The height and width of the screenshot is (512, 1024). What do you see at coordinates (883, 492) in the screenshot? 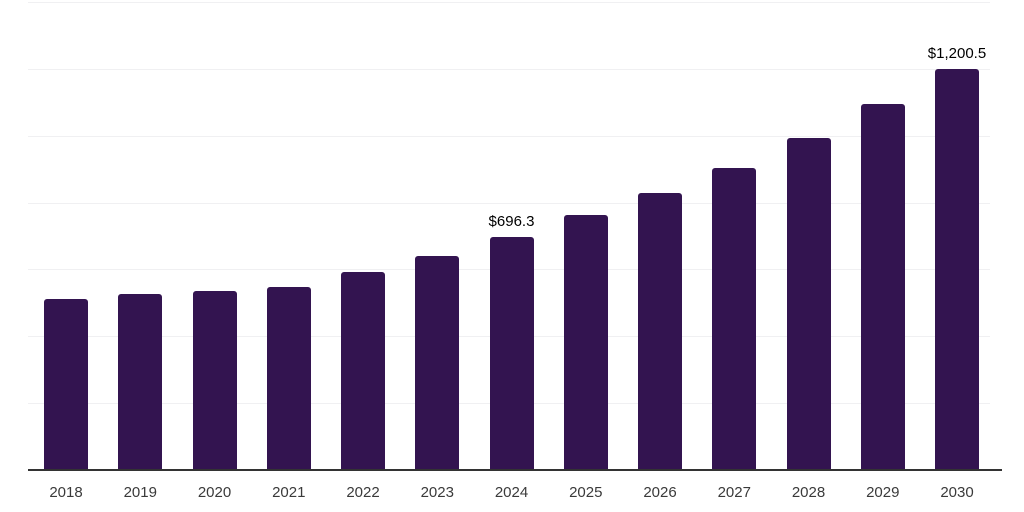
I see `x-tick-label-2029: 2029` at bounding box center [883, 492].